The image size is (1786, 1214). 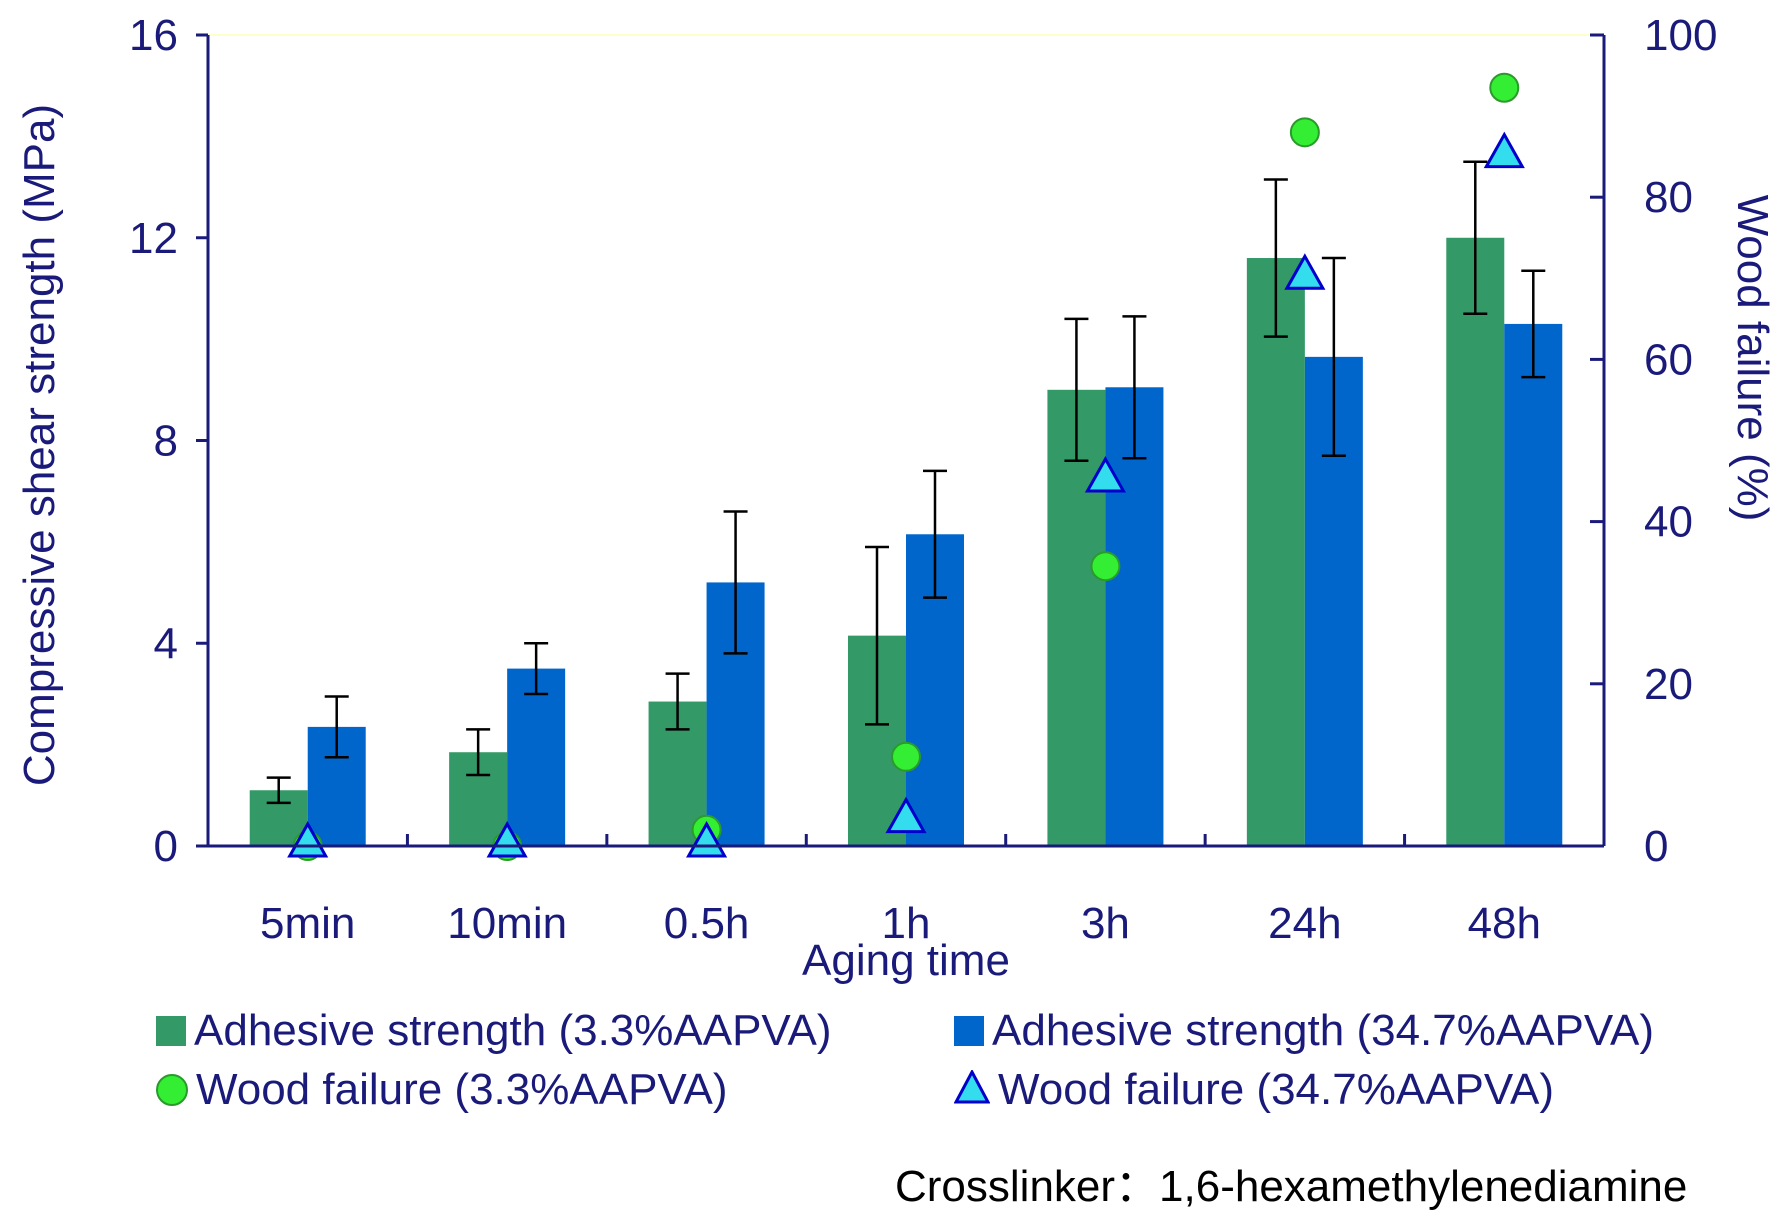 What do you see at coordinates (1668, 197) in the screenshot?
I see `y-right-tick-label: 80` at bounding box center [1668, 197].